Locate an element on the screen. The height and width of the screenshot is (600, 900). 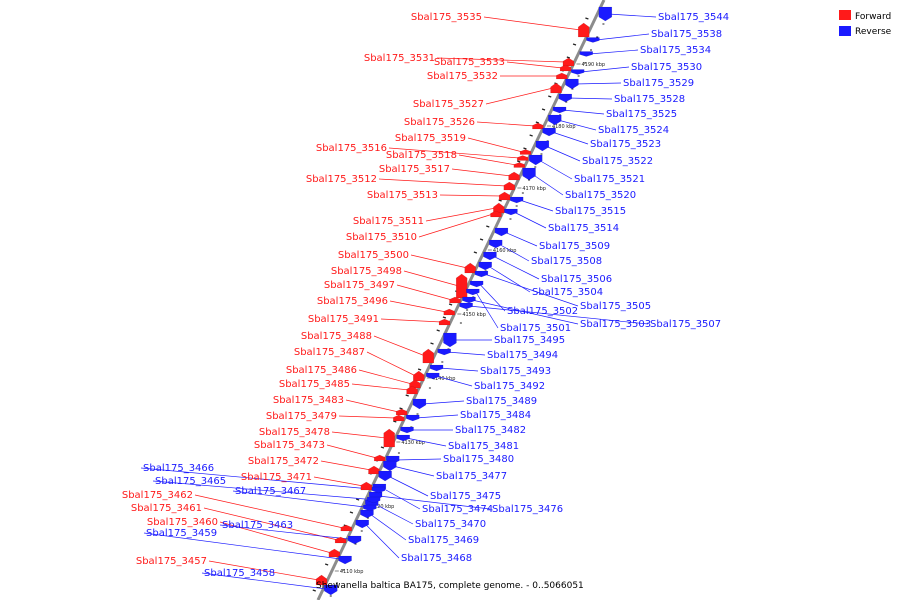
gene-label: Sbal175_3508 is located at coordinates (566, 261).